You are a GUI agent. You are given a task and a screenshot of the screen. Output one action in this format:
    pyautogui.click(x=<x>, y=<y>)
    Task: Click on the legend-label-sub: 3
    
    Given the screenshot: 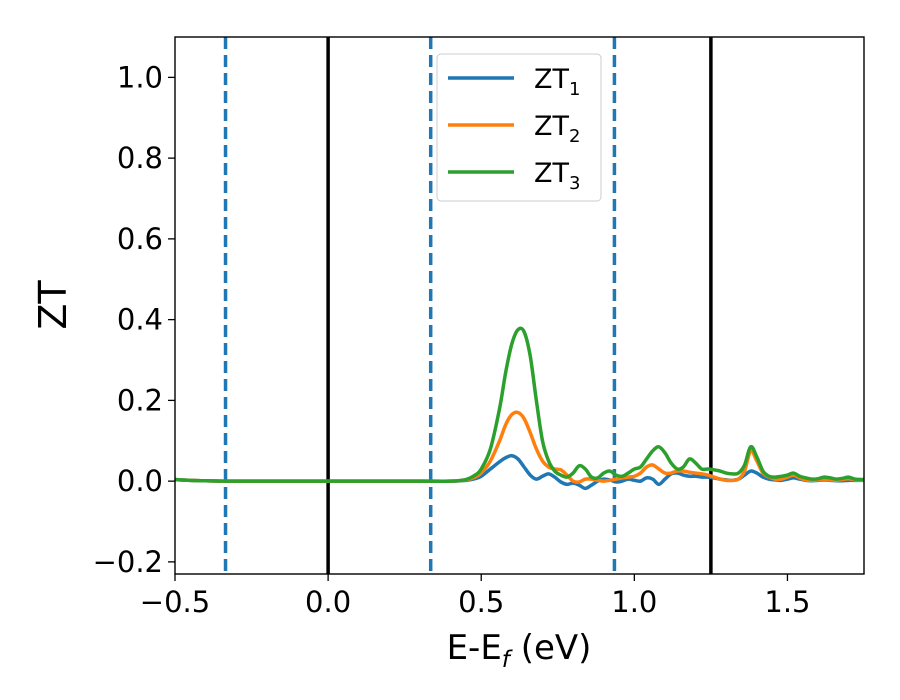 What is the action you would take?
    pyautogui.click(x=574, y=183)
    